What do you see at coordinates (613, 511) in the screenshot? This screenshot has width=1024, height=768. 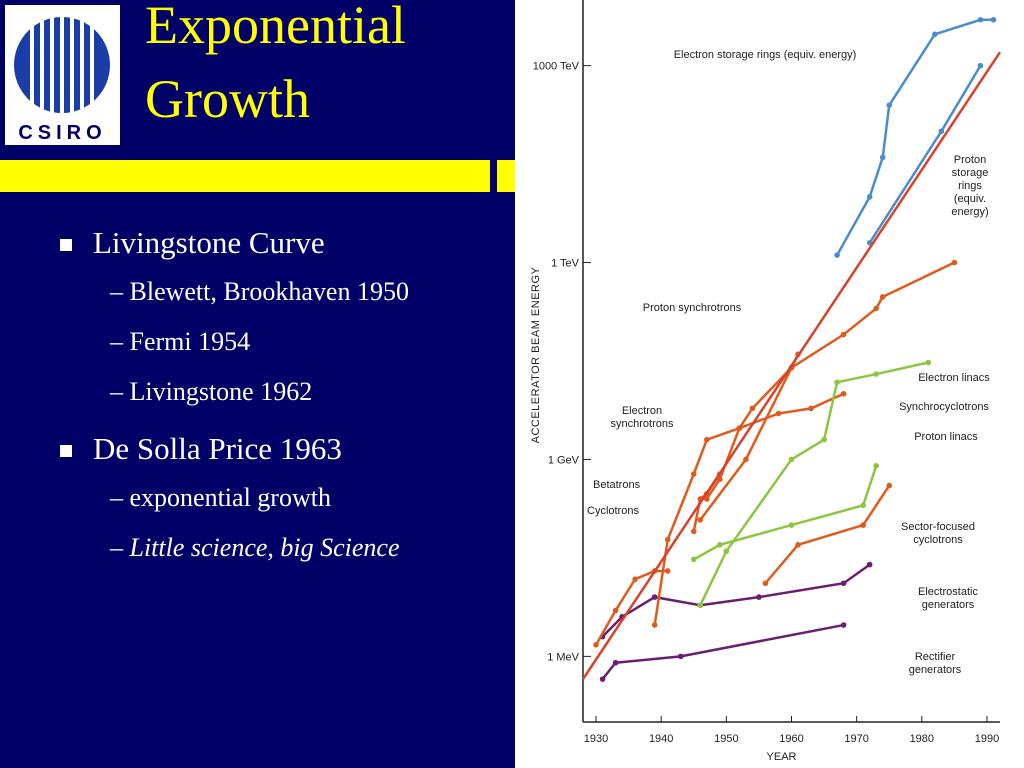 I see `series-label: Cyclotrons` at bounding box center [613, 511].